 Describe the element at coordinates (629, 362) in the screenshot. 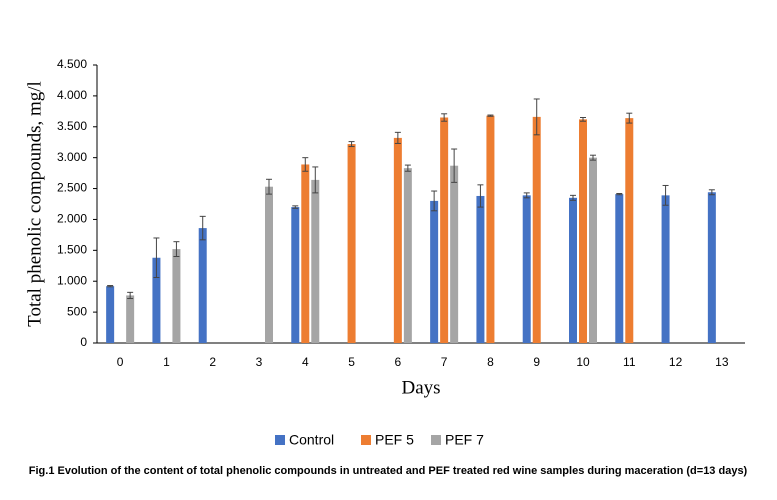

I see `x-tick-label: 11` at that location.